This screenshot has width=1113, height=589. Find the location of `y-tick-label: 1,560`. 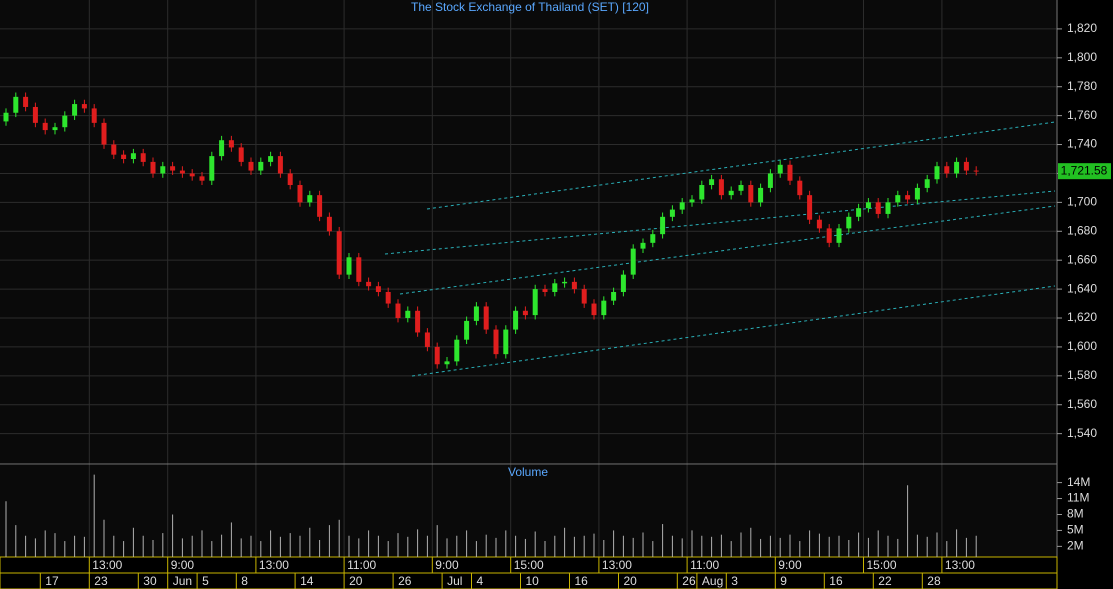

y-tick-label: 1,560 is located at coordinates (1082, 404).